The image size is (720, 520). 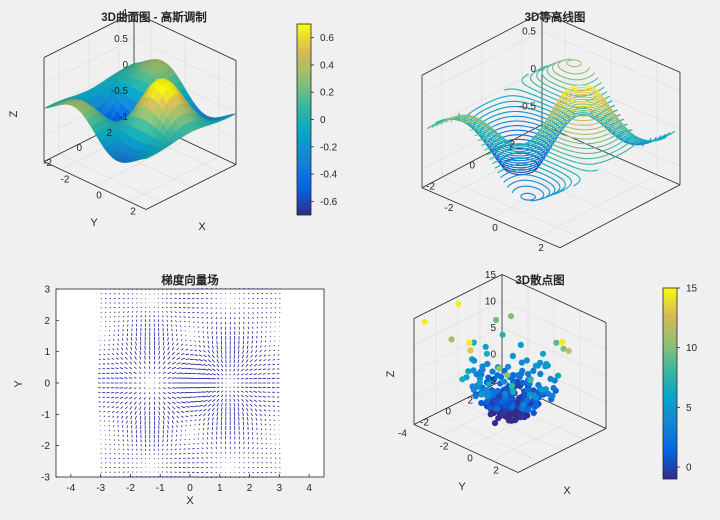 What do you see at coordinates (533, 69) in the screenshot?
I see `contour-ztick: 0` at bounding box center [533, 69].